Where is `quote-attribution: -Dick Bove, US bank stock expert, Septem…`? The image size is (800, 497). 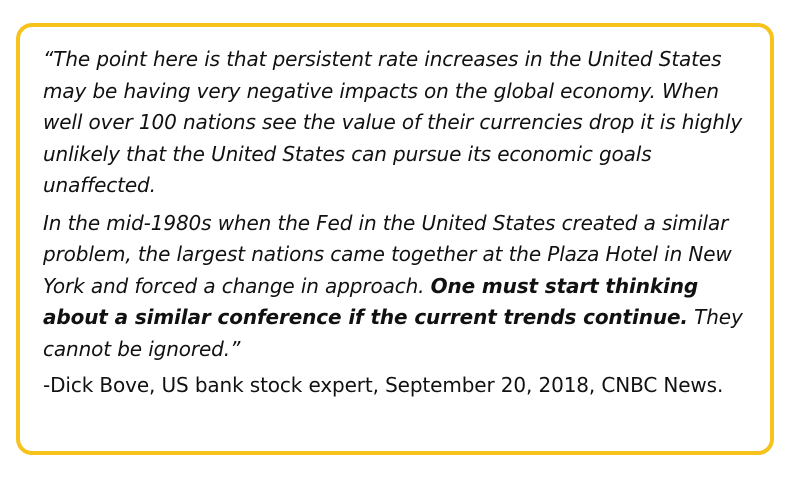 quote-attribution: -Dick Bove, US bank stock expert, Septem… is located at coordinates (383, 385).